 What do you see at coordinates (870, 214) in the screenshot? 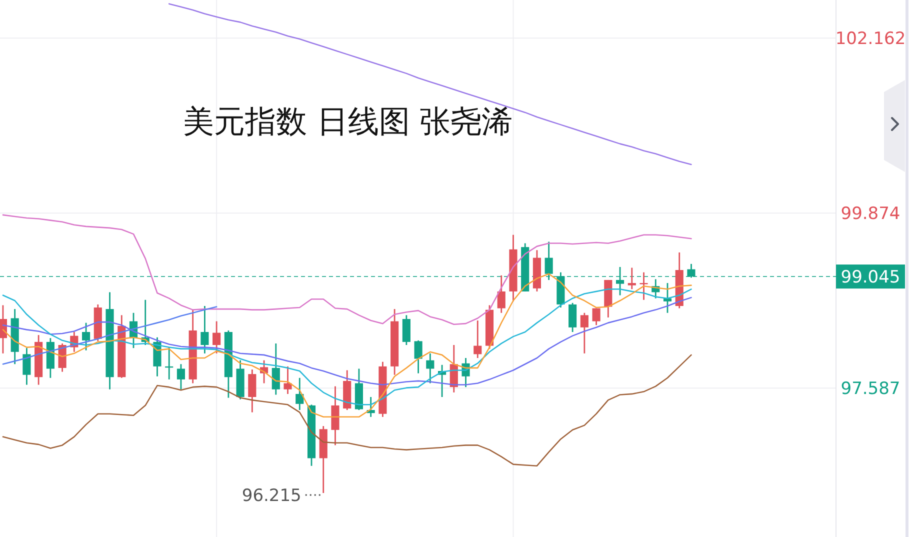
I see `y-tick-label: 99.874` at bounding box center [870, 214].